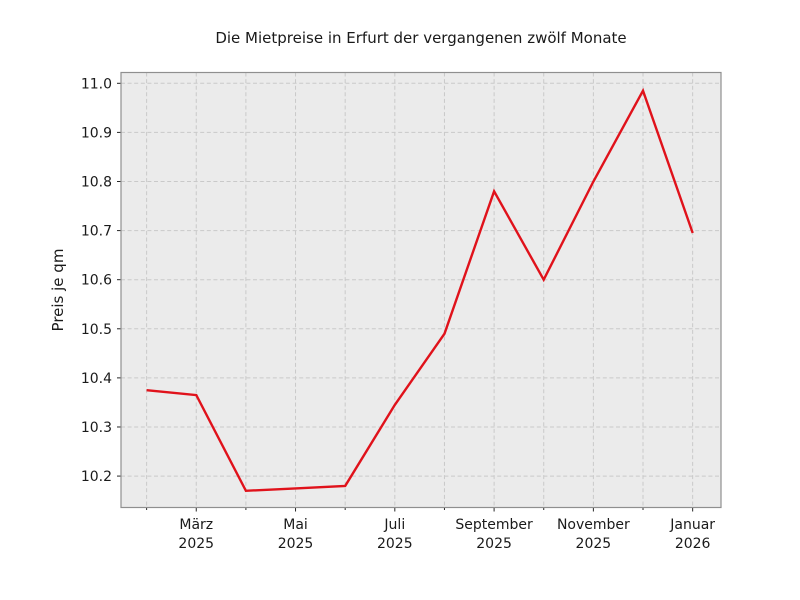 The image size is (800, 600). I want to click on y-tick-label: 10.9, so click(96, 133).